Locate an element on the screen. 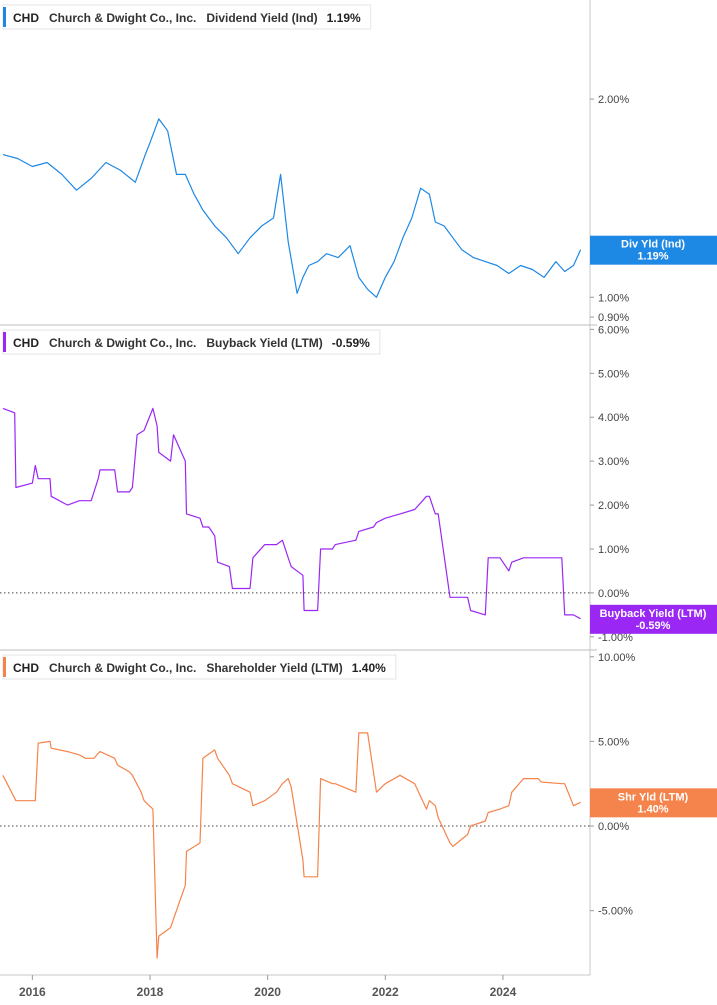 This screenshot has height=1005, width=717. value-badge-label: Shr Yld (LTM) is located at coordinates (653, 797).